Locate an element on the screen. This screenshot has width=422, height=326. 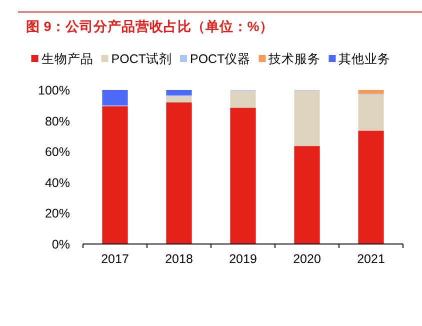
legend-label: POCT试剂 is located at coordinates (141, 58).